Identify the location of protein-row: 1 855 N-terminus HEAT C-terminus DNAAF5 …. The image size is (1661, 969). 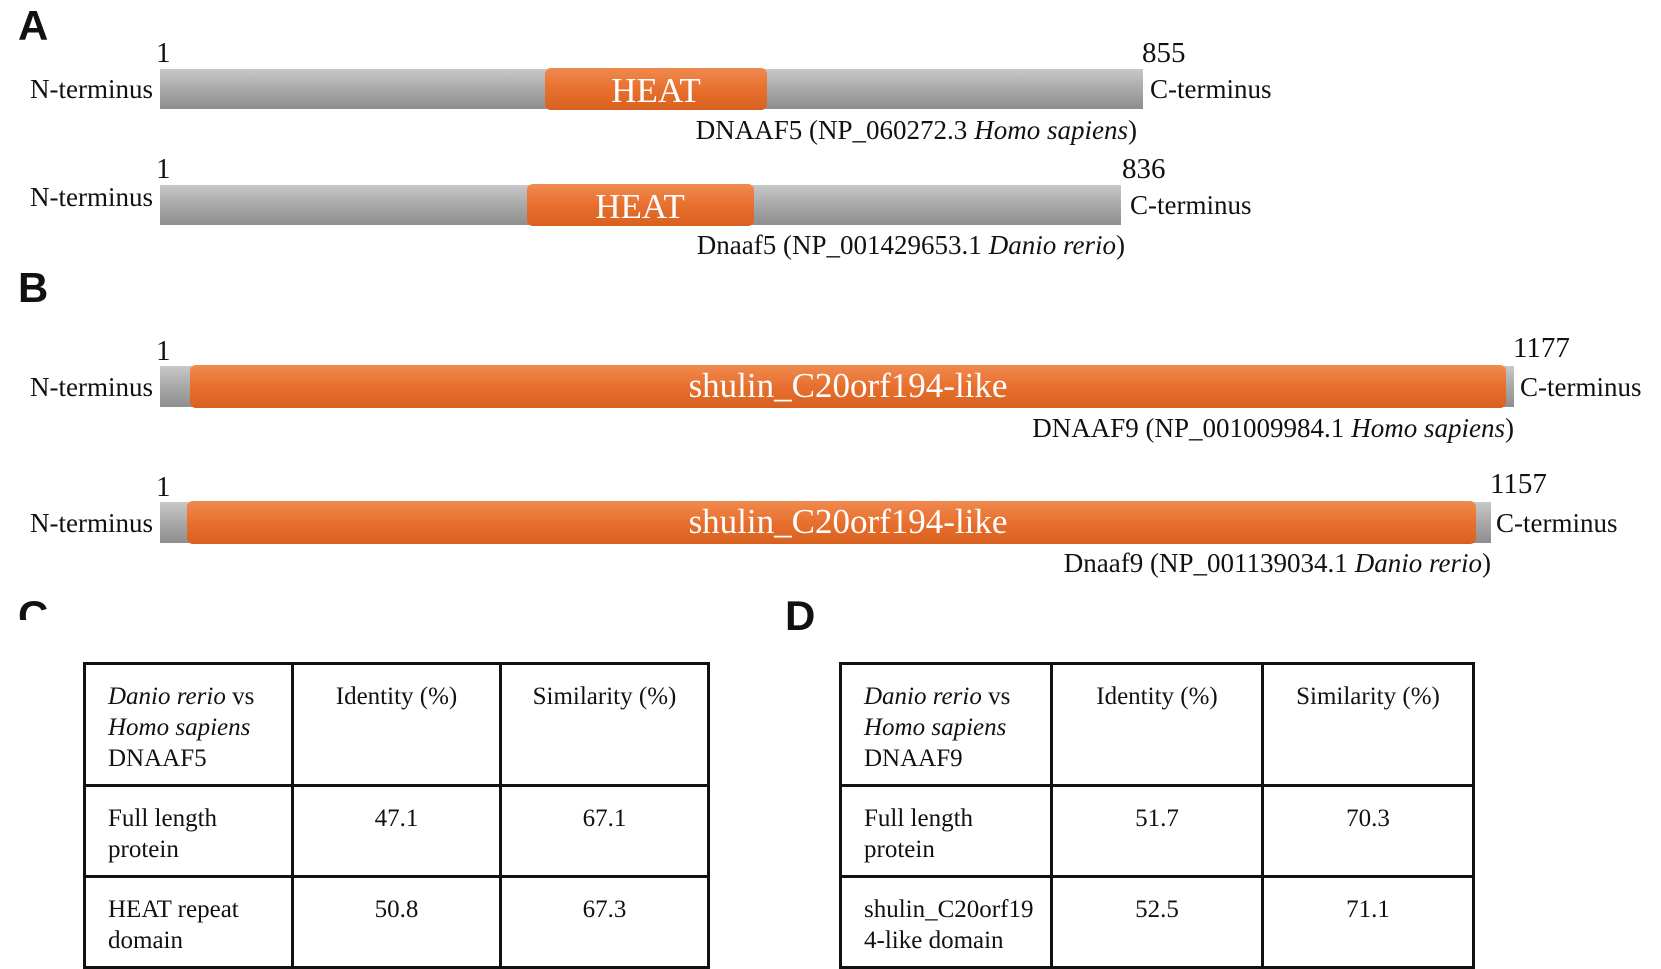
(650, 91).